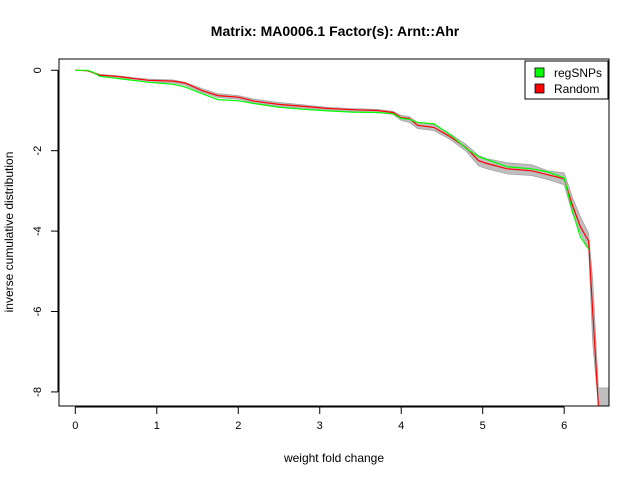 Image resolution: width=640 pixels, height=480 pixels. Describe the element at coordinates (38, 231) in the screenshot. I see `y-tick-label: -4` at that location.